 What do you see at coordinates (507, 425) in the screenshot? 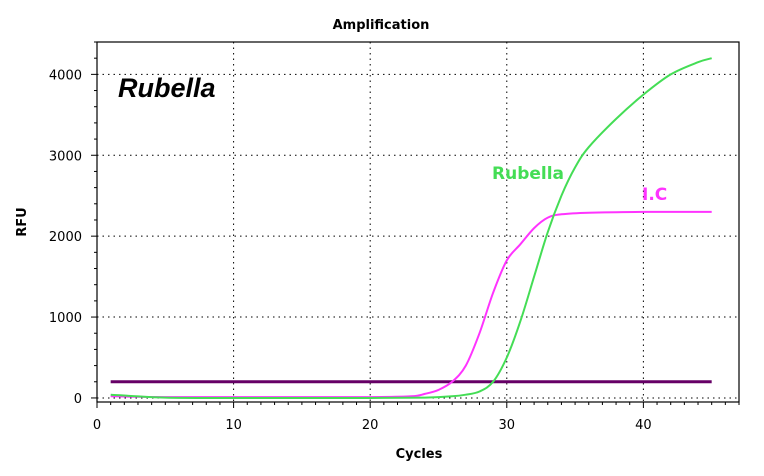
I see `x-tick-label: 30` at bounding box center [507, 425].